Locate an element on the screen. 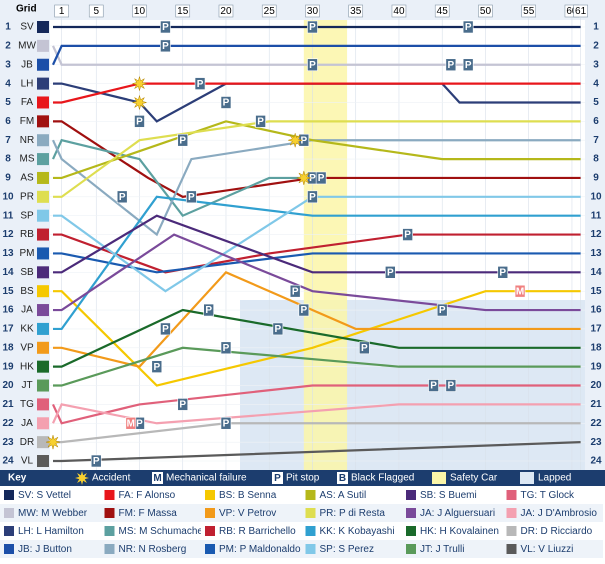 This screenshot has height=564, width=605. position-label: 13 is located at coordinates (8, 253).